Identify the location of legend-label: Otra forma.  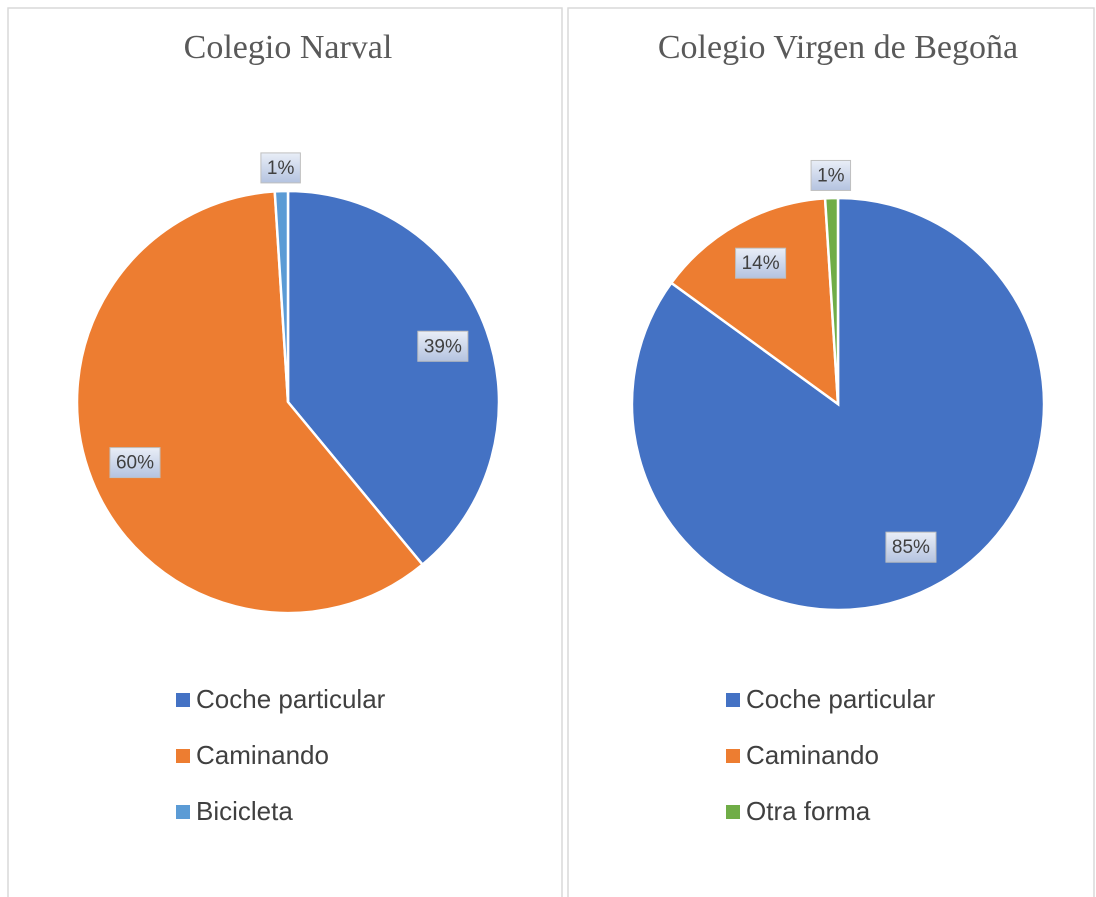
(808, 811).